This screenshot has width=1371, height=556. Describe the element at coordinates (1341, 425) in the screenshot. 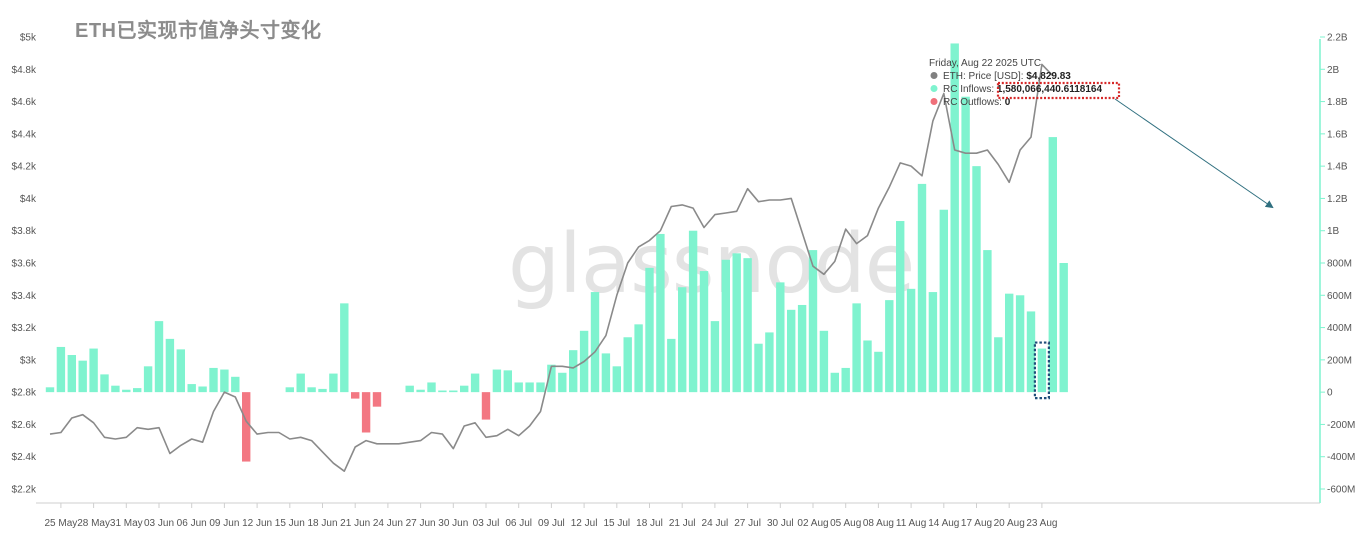

I see `right-axis-tick: -200M` at that location.